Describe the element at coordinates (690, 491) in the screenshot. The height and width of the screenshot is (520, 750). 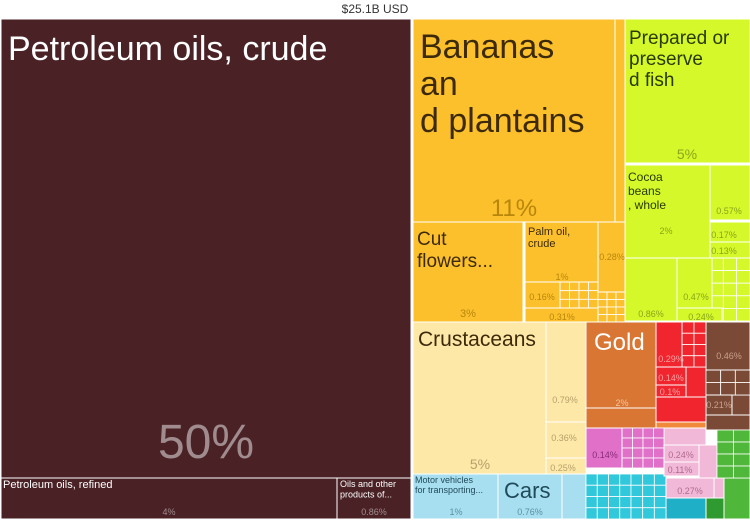
I see `cell-value: 0.27%` at that location.